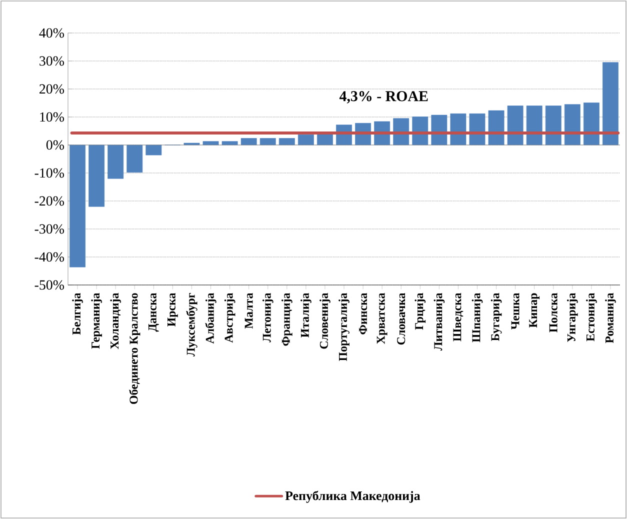 This screenshot has height=519, width=627. I want to click on x-tick-label: Обединето Кралство, so click(134, 348).